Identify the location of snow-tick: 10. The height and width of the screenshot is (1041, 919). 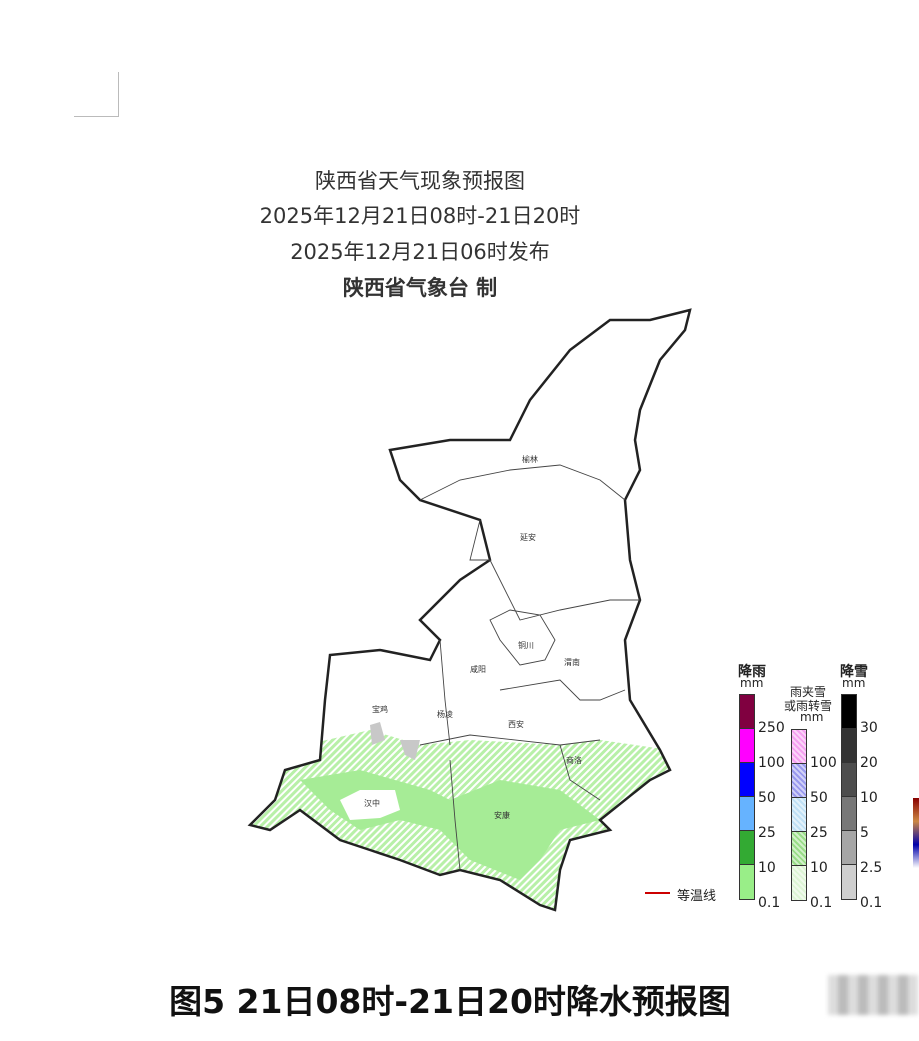
(869, 798).